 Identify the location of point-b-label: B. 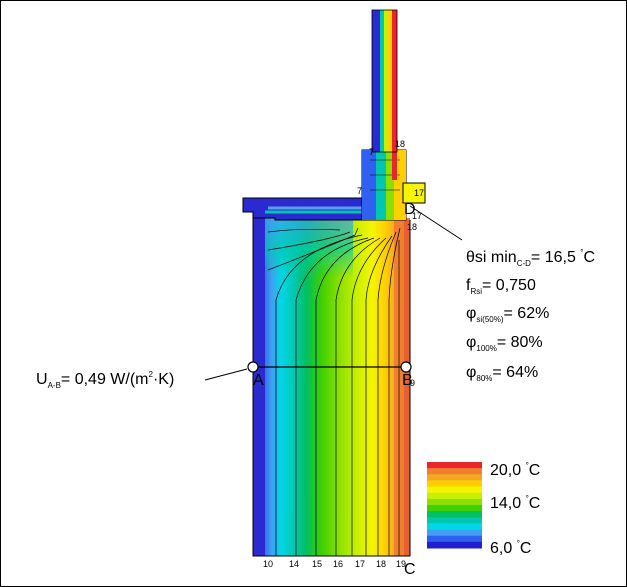
(407, 380).